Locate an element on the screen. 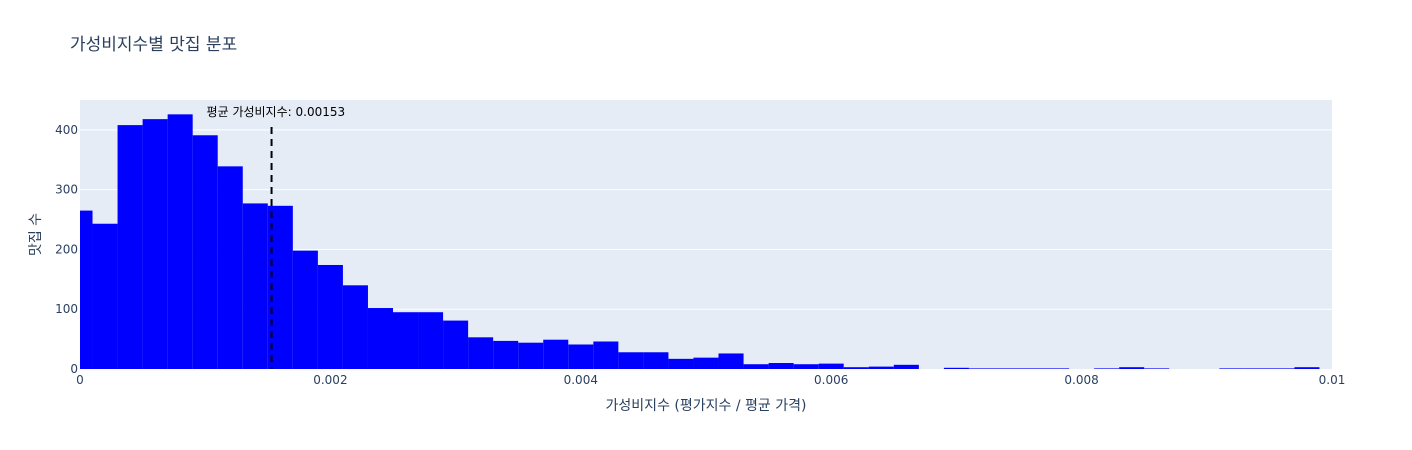 The height and width of the screenshot is (450, 1412). x-tick-label: 0.006 is located at coordinates (831, 380).